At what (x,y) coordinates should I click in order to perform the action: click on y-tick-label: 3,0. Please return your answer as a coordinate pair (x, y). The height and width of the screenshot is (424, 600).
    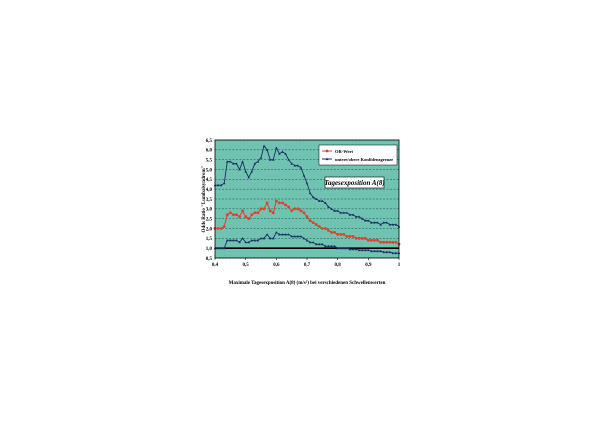
    Looking at the image, I should click on (209, 210).